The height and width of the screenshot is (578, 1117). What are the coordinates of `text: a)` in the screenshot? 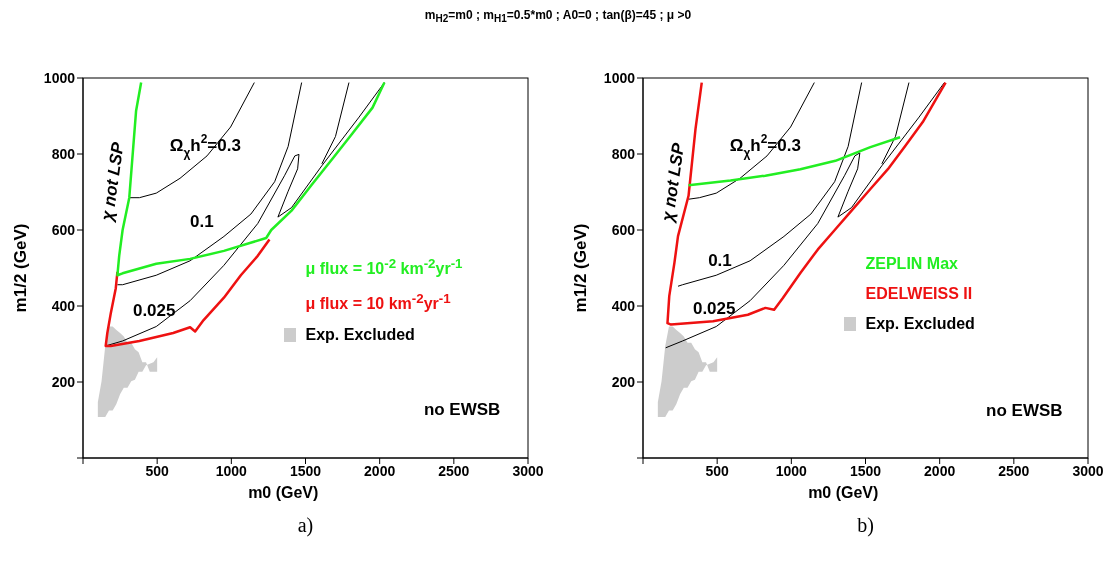 It's located at (305, 525).